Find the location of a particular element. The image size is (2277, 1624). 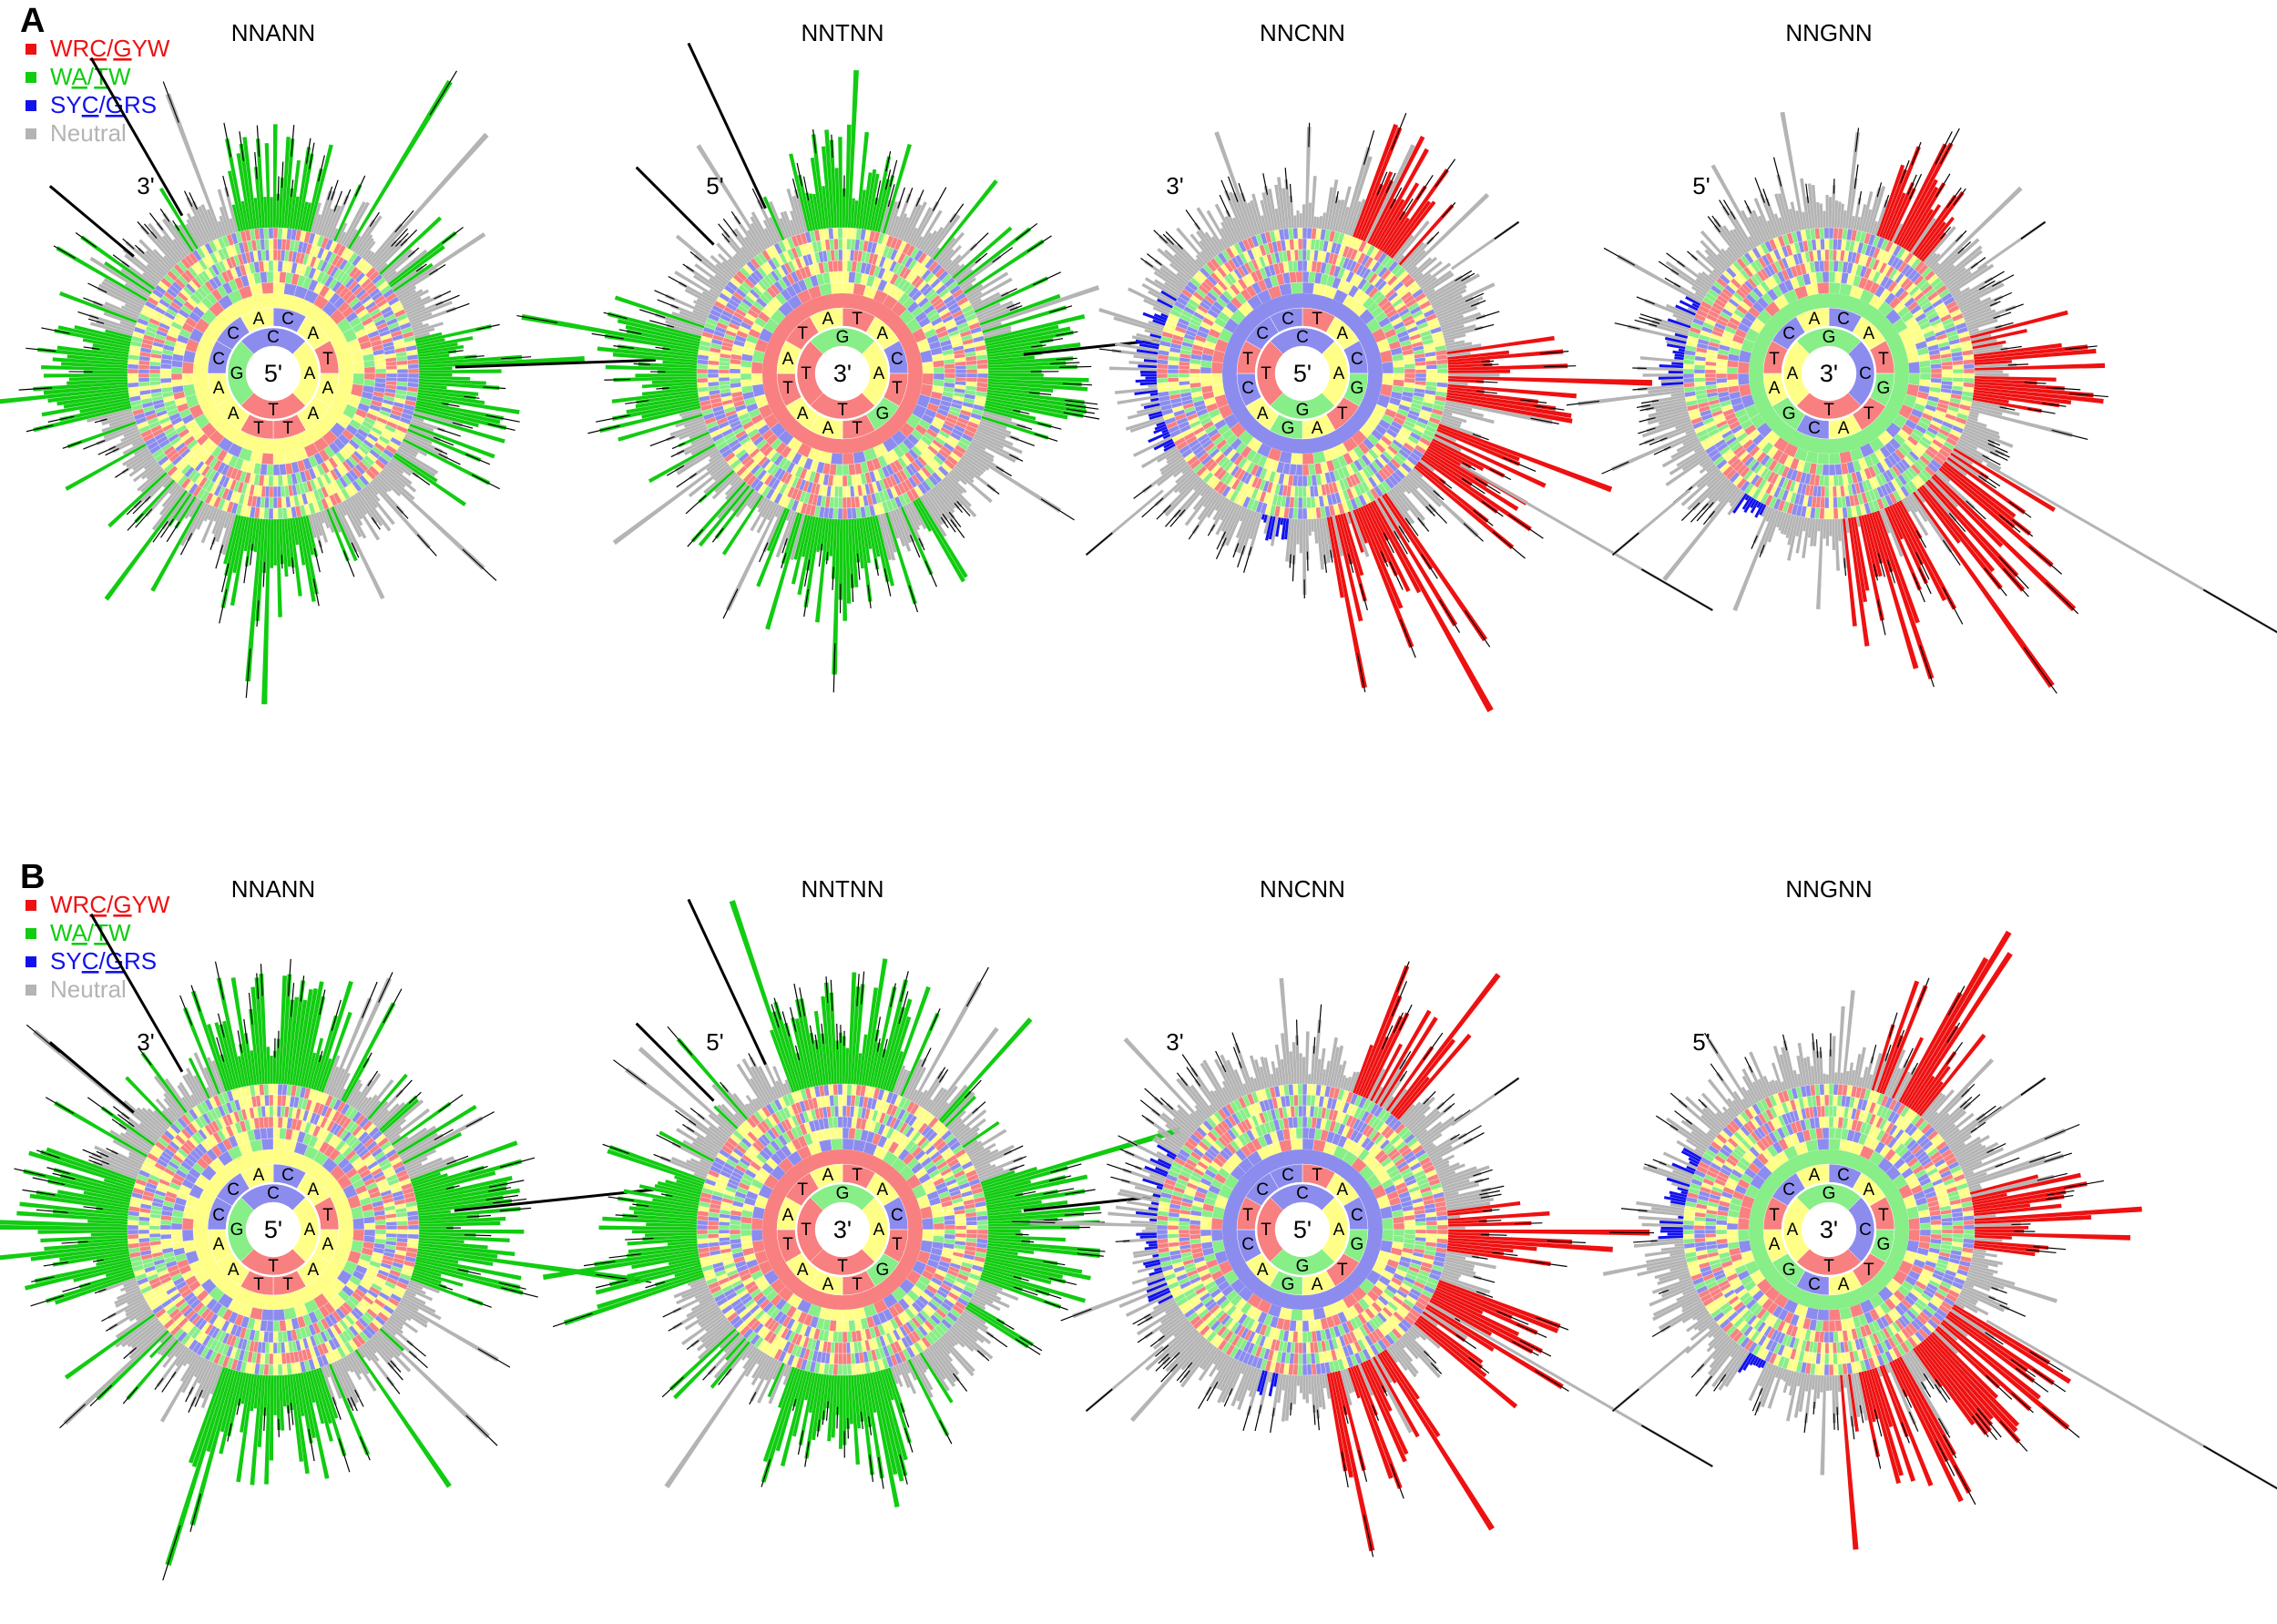

outlier-error is located at coordinates (1099, 544).